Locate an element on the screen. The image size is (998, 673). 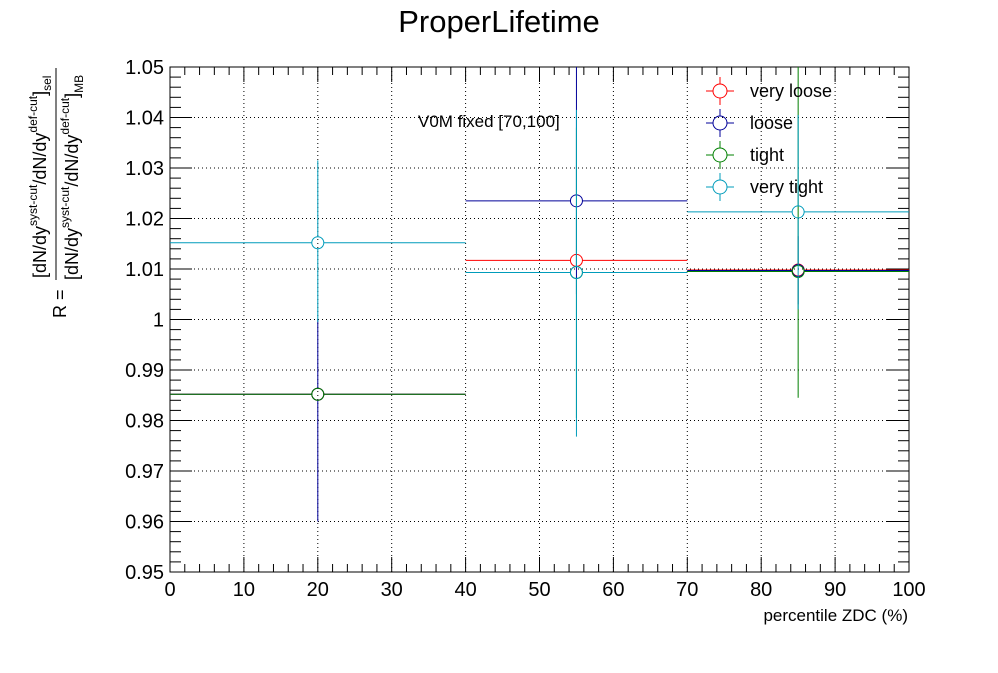
legend-label: very tight is located at coordinates (786, 187).